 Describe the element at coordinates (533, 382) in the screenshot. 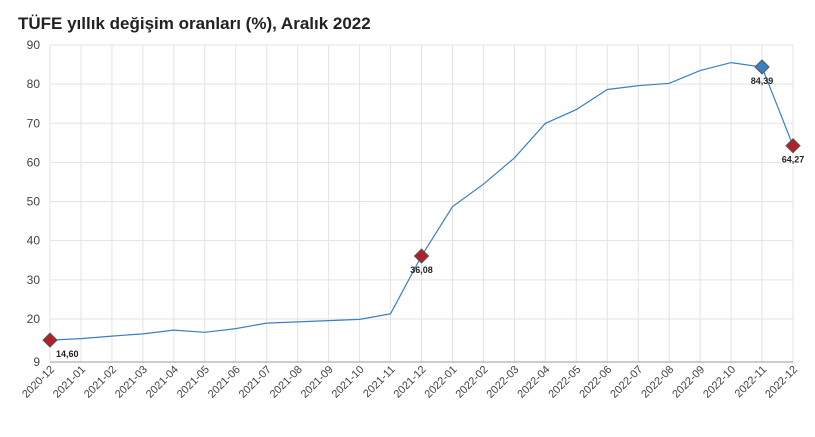

I see `x-tick-label: 2022-04` at that location.